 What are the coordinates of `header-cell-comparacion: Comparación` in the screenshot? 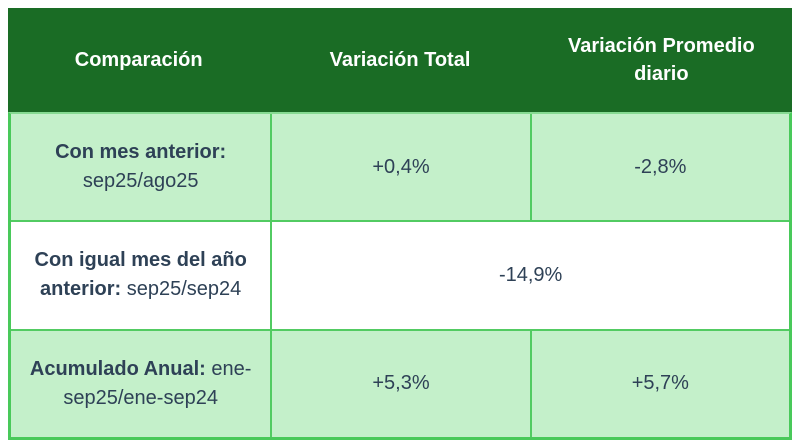 It's located at (138, 60).